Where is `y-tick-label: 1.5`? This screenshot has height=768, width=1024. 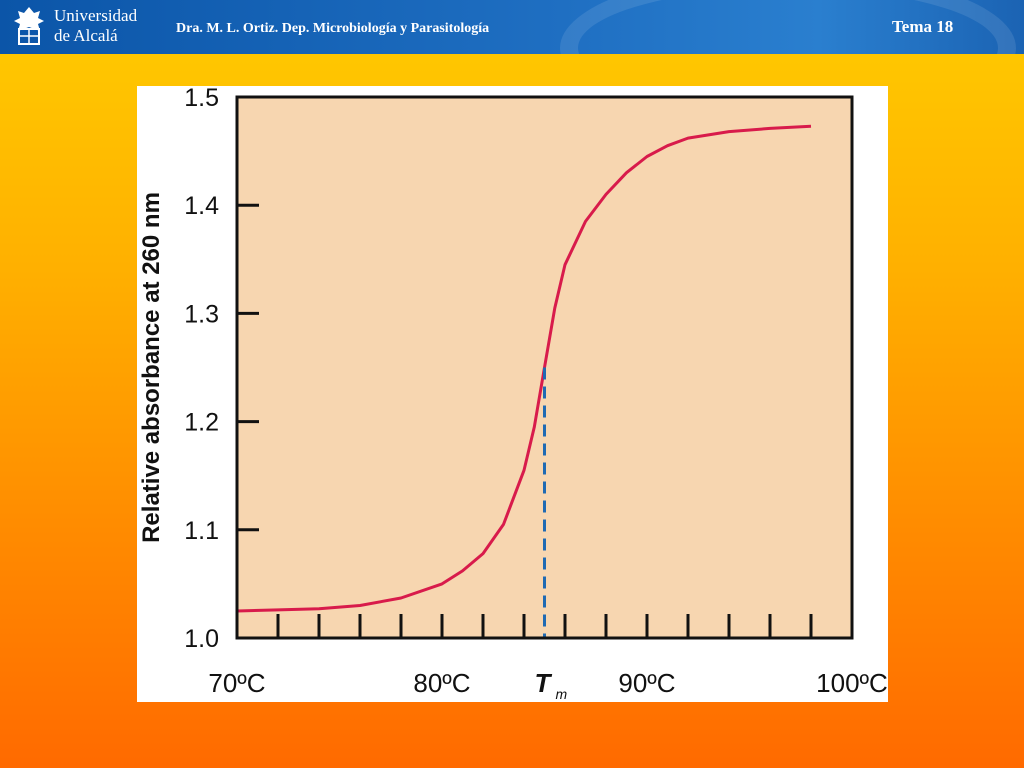 y-tick-label: 1.5 is located at coordinates (201, 99).